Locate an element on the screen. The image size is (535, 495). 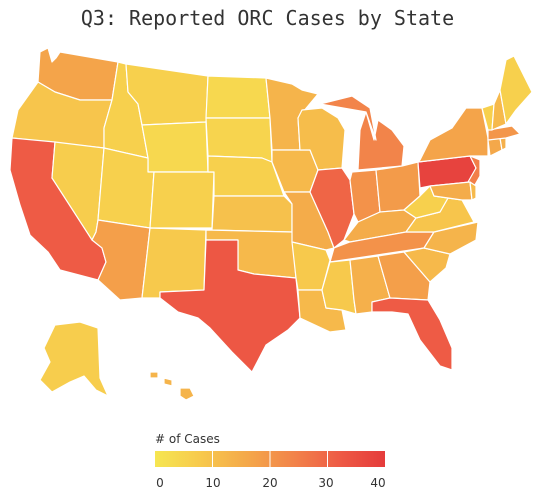
map-title: Q3: Reported ORC Cases by State is located at coordinates (267, 18).